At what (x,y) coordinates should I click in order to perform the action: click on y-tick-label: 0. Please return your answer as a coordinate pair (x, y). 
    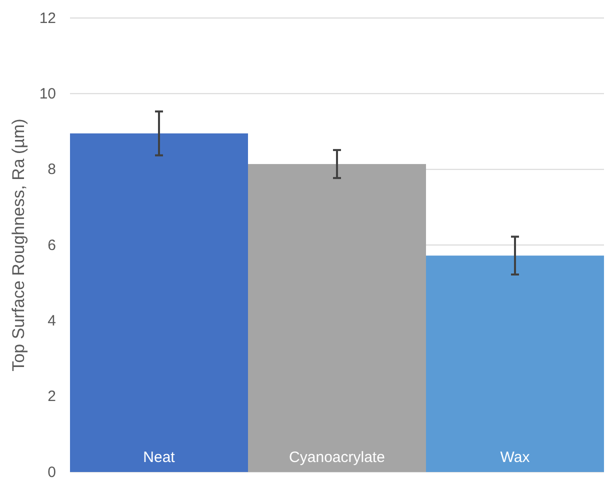
    Looking at the image, I should click on (52, 471).